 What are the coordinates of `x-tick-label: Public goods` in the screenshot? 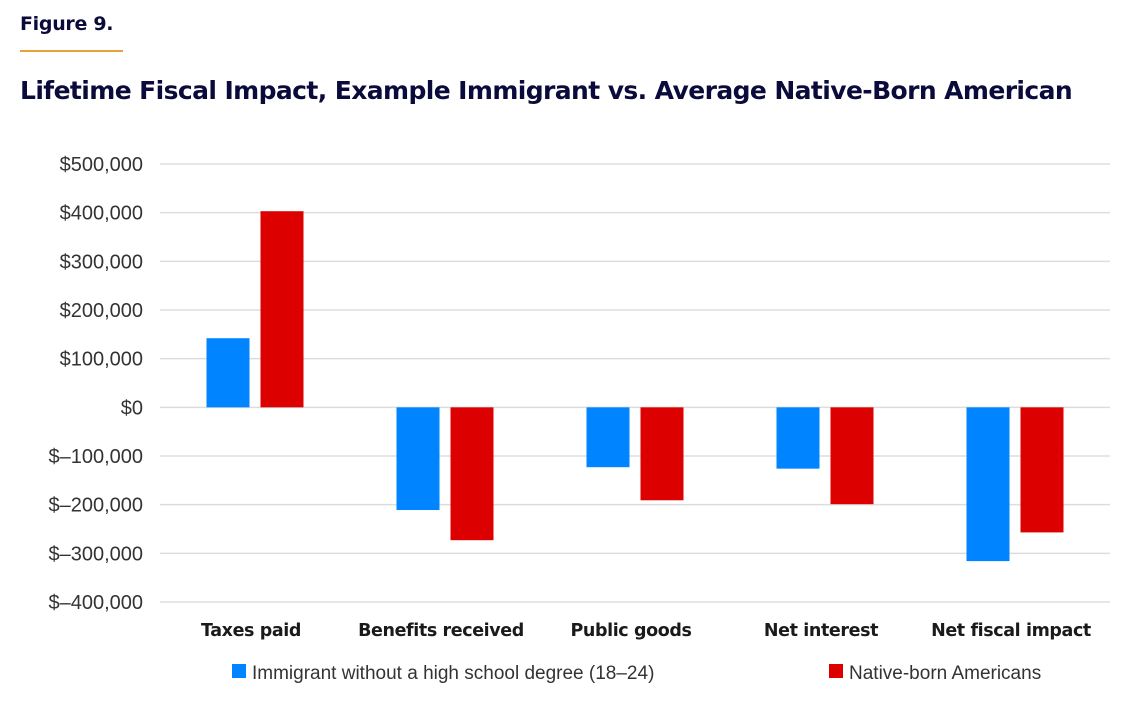 It's located at (631, 631).